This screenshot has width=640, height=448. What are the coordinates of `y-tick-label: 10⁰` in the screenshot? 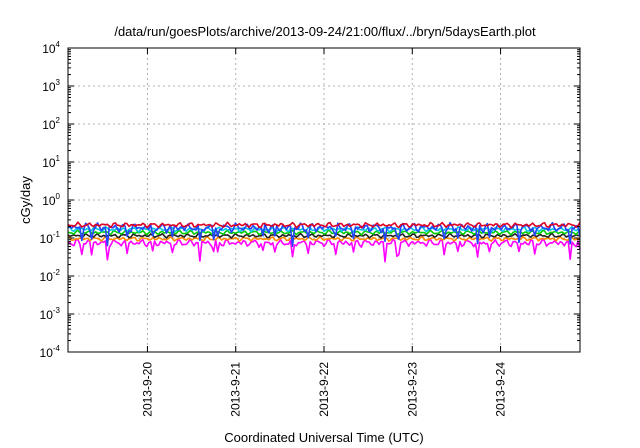 It's located at (51, 200).